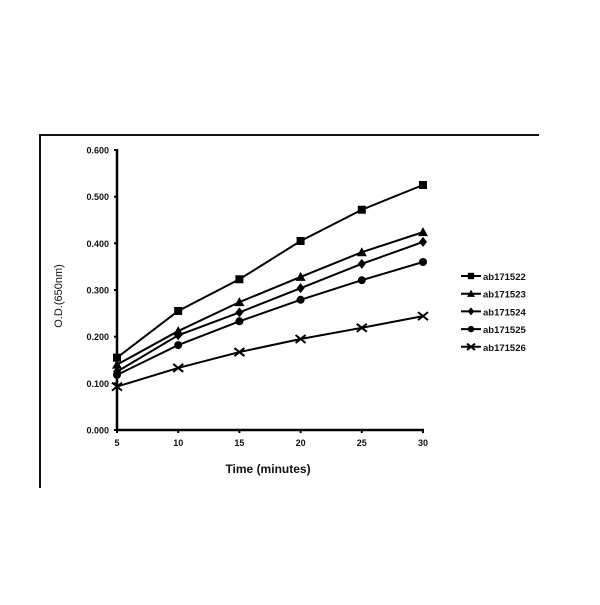  I want to click on legend: ab171522 ab171523 ab171524 ab171525 ab171526, so click(494, 313).